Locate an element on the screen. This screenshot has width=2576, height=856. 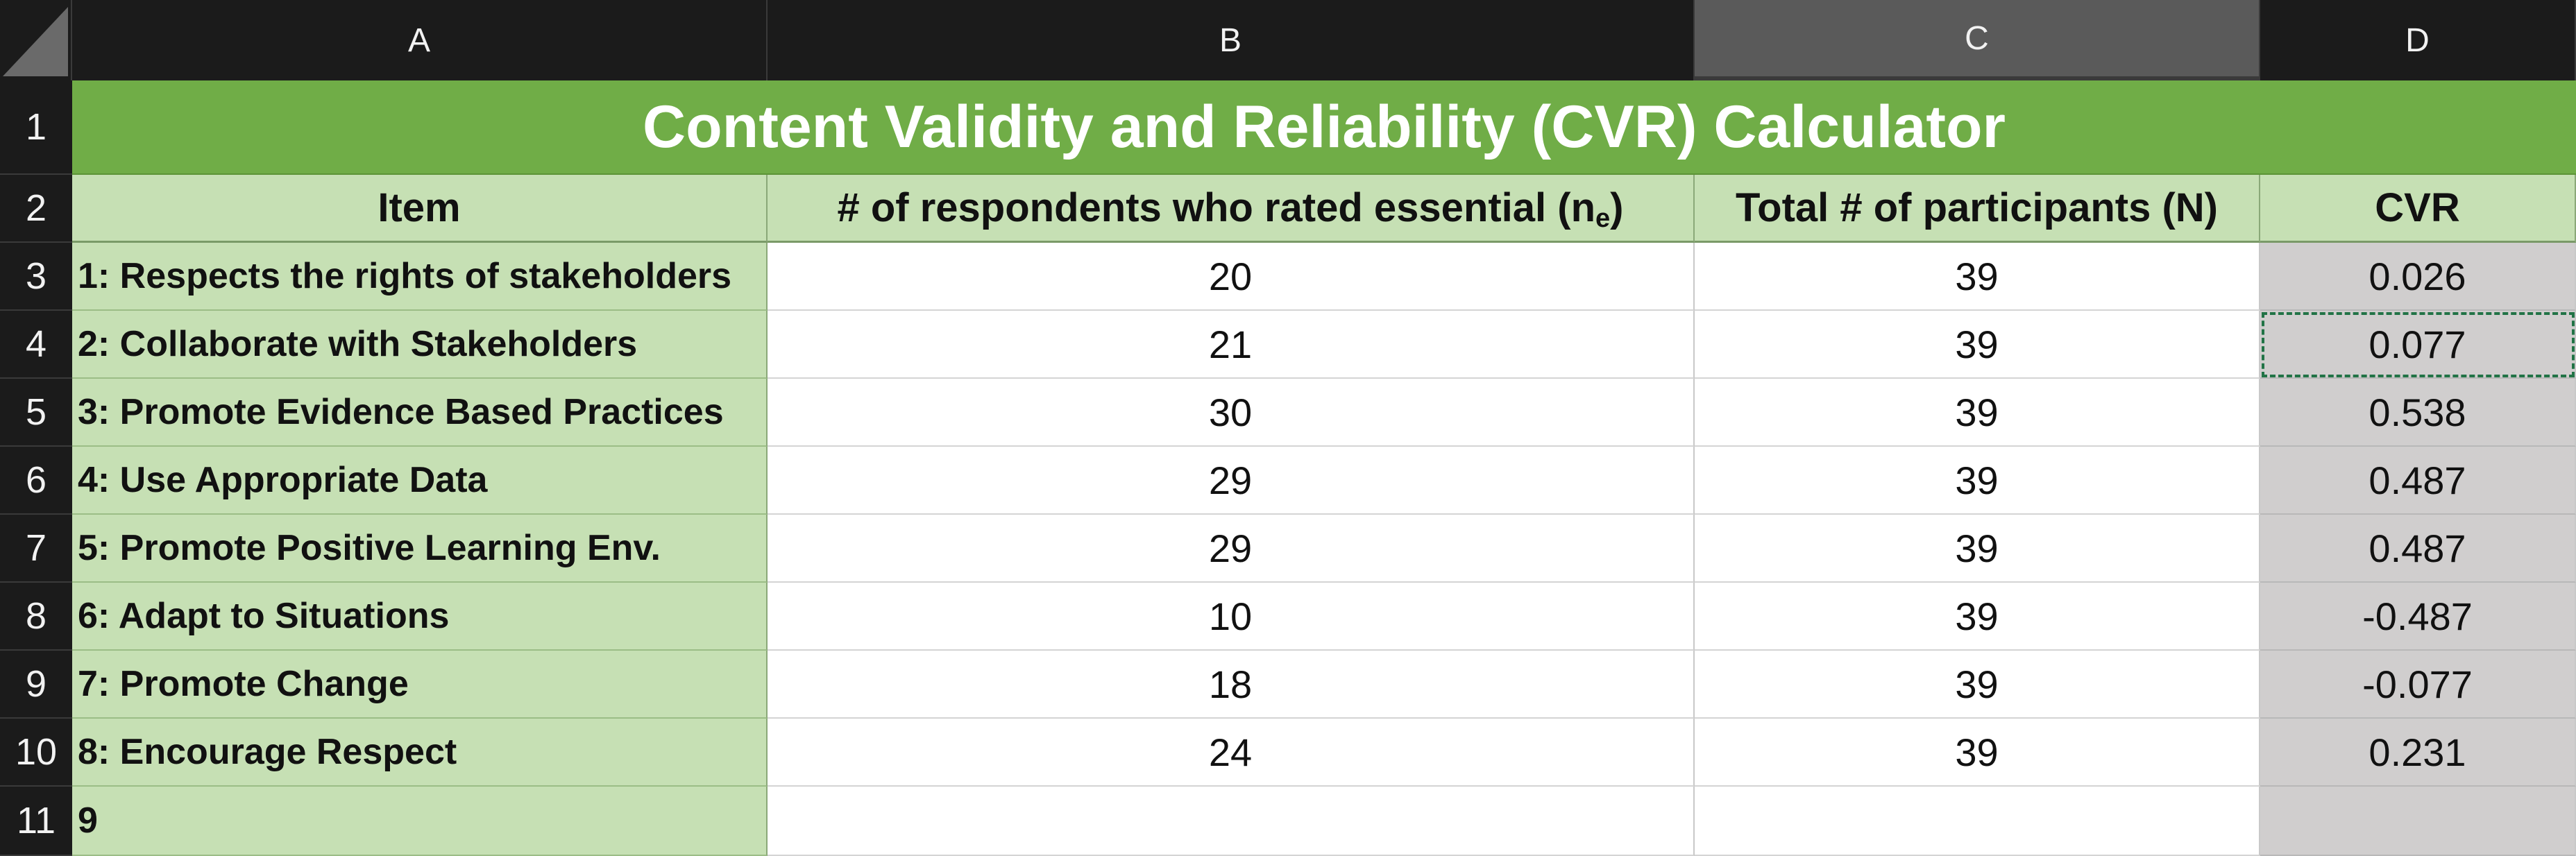
item-cell: 4: Use Appropriate Data is located at coordinates (420, 481).